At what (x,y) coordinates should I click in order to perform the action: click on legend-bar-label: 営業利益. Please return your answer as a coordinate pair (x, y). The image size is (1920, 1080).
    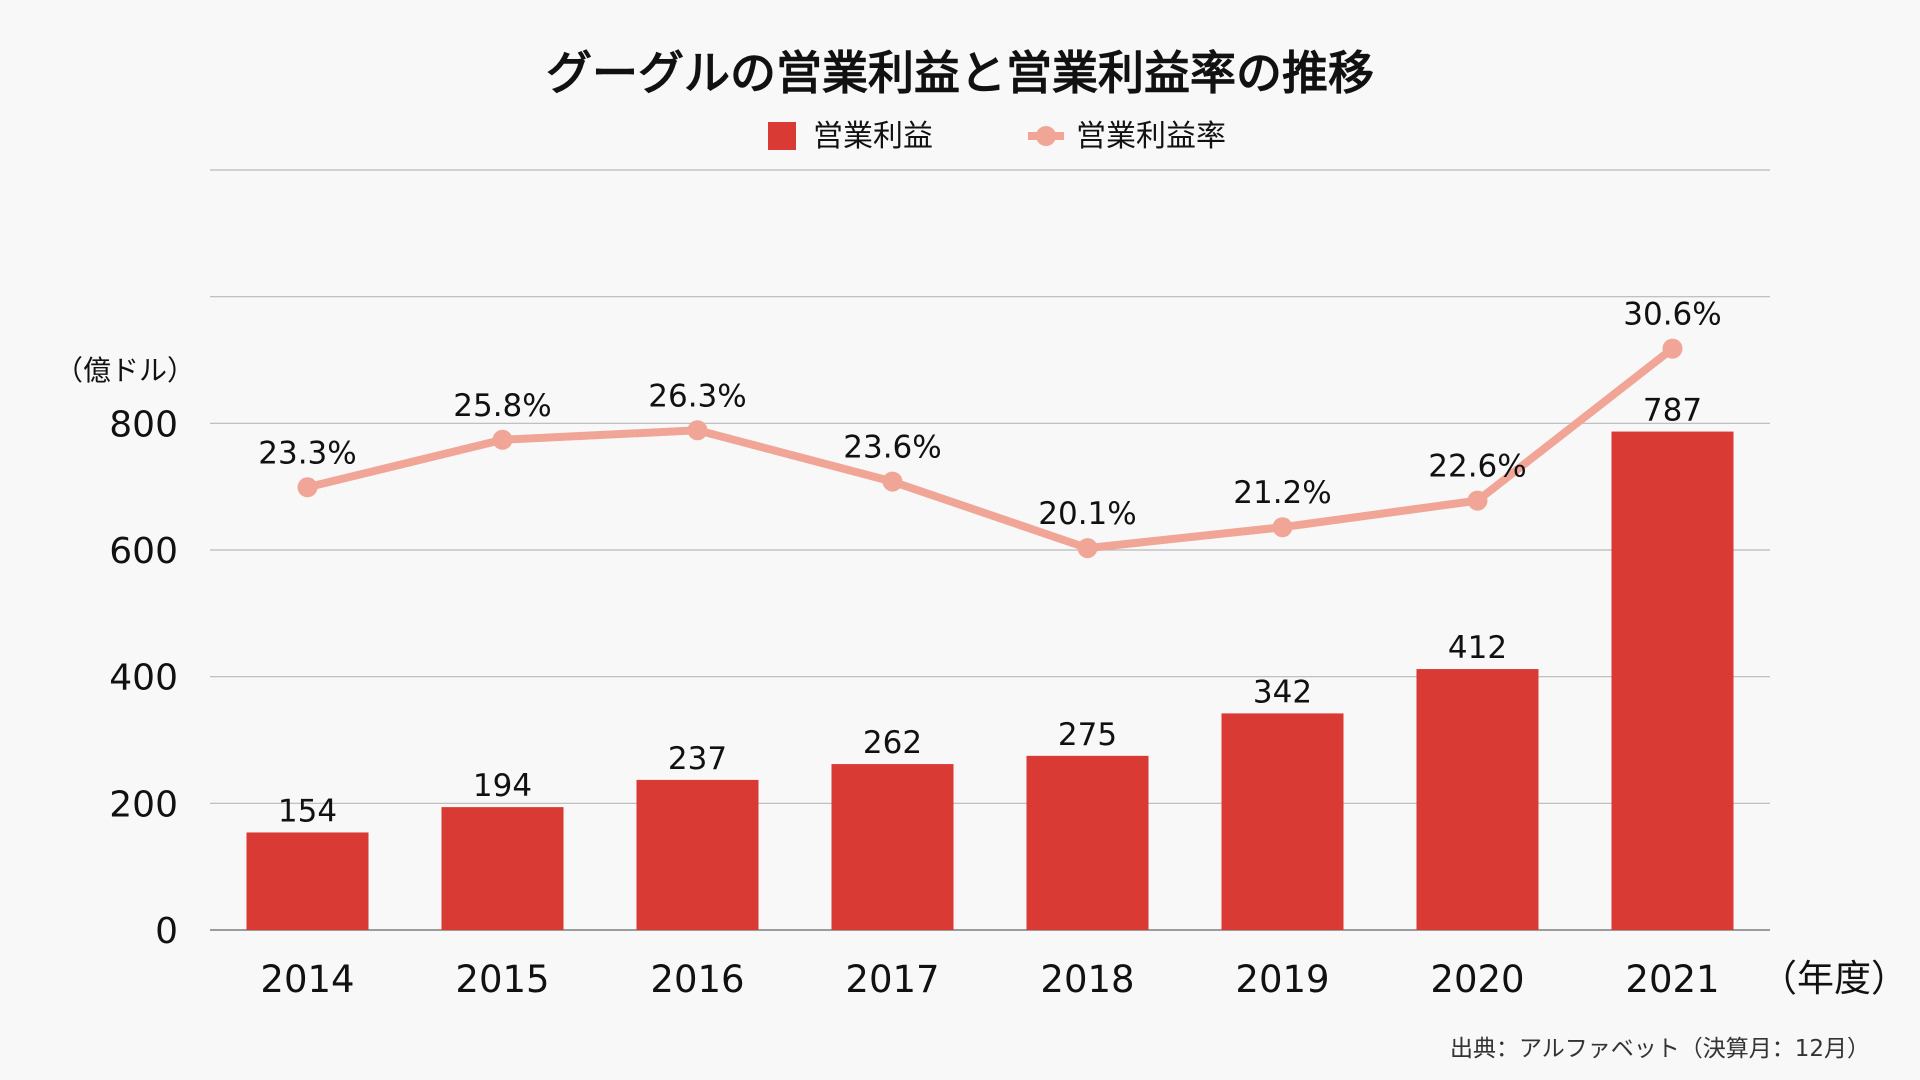
    Looking at the image, I should click on (873, 136).